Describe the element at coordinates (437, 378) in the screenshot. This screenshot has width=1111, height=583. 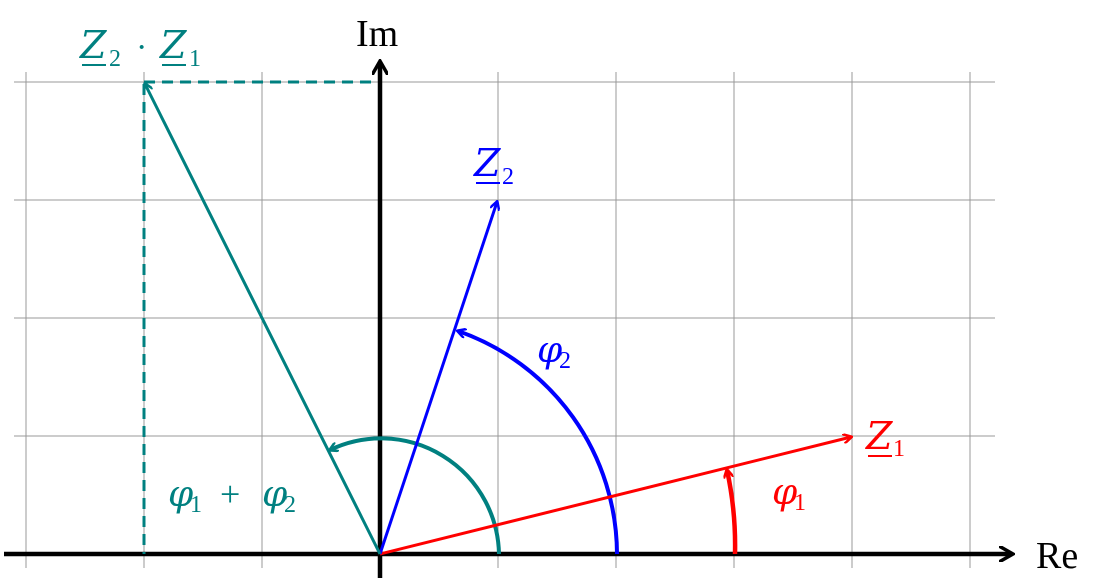
I see `z2-vector` at that location.